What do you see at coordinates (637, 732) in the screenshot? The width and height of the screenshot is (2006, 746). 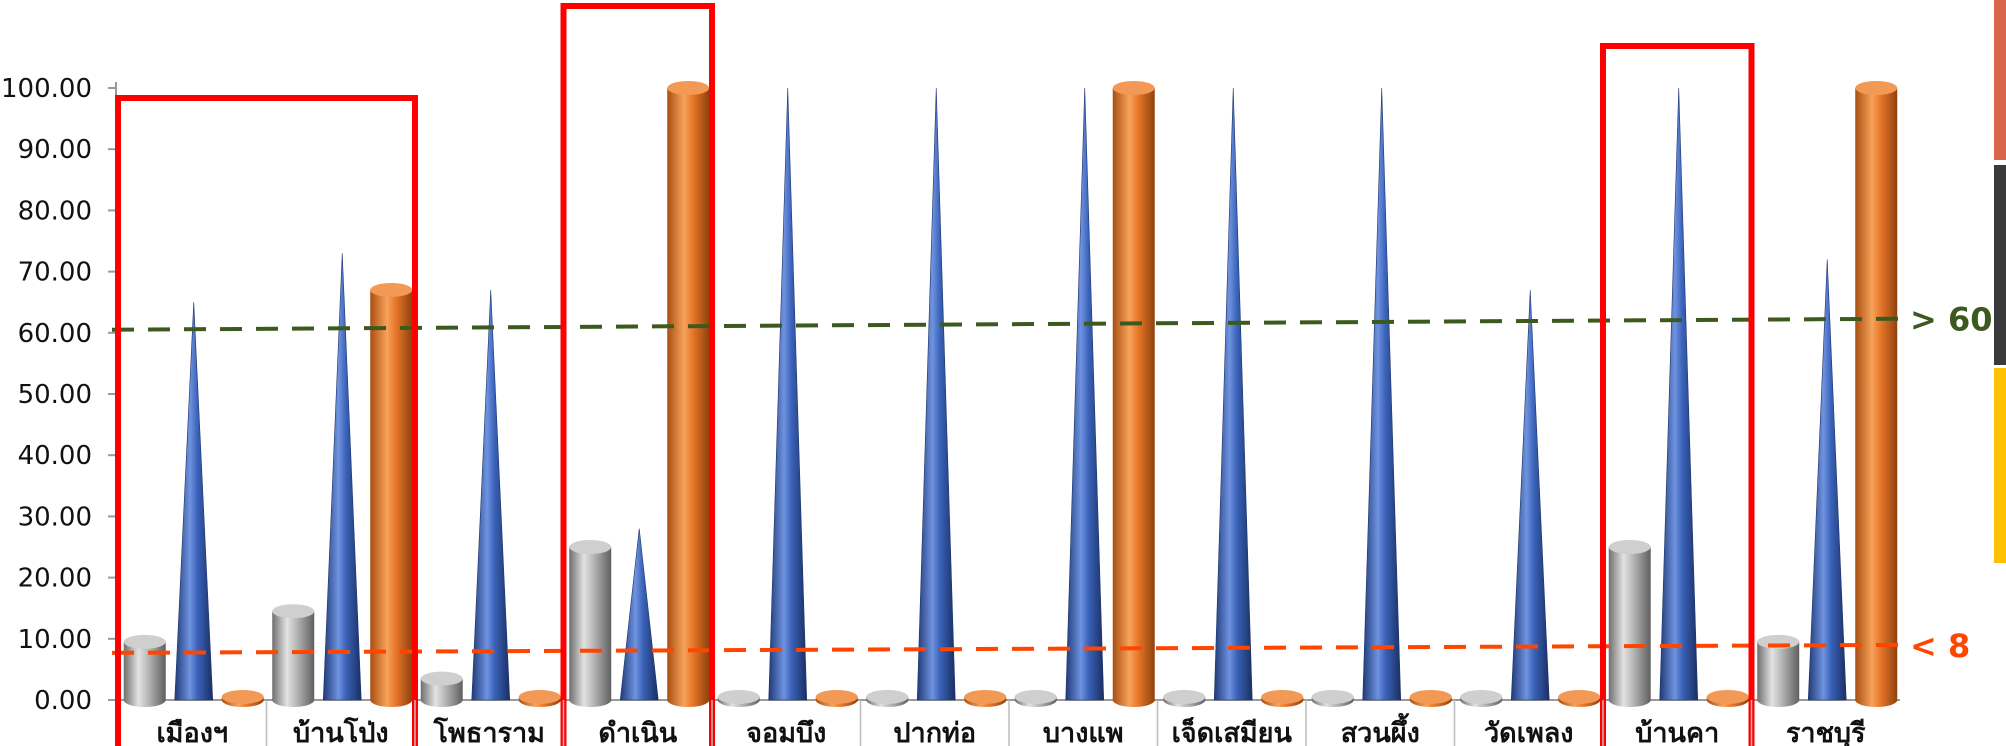 I see `category-label: ดำเนิน` at bounding box center [637, 732].